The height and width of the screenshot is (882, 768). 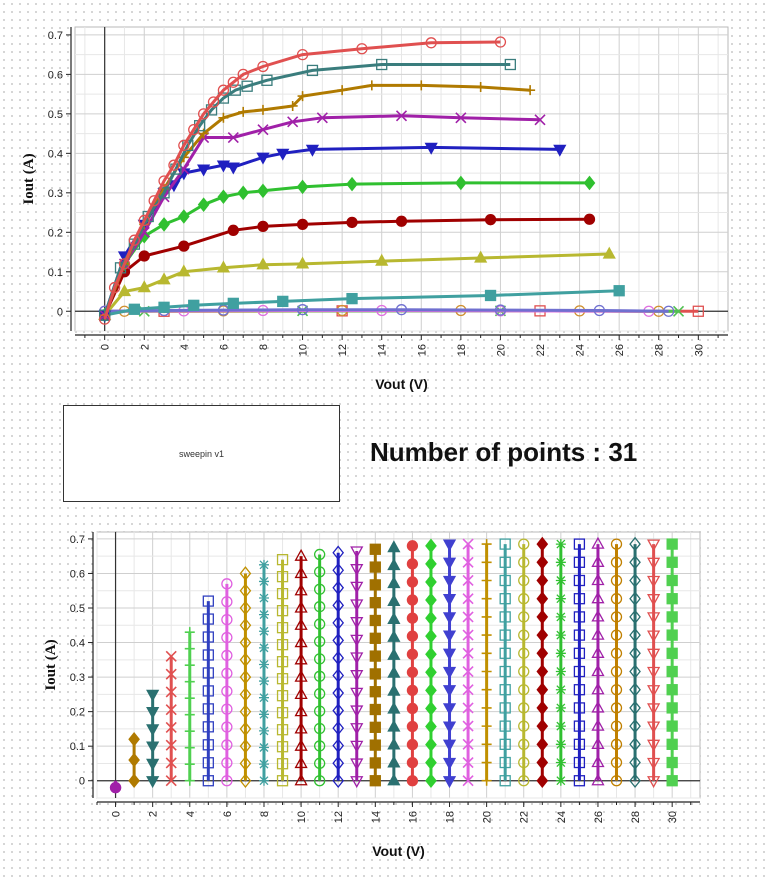 I want to click on y-tick-label: 0.2, so click(x=55, y=233).